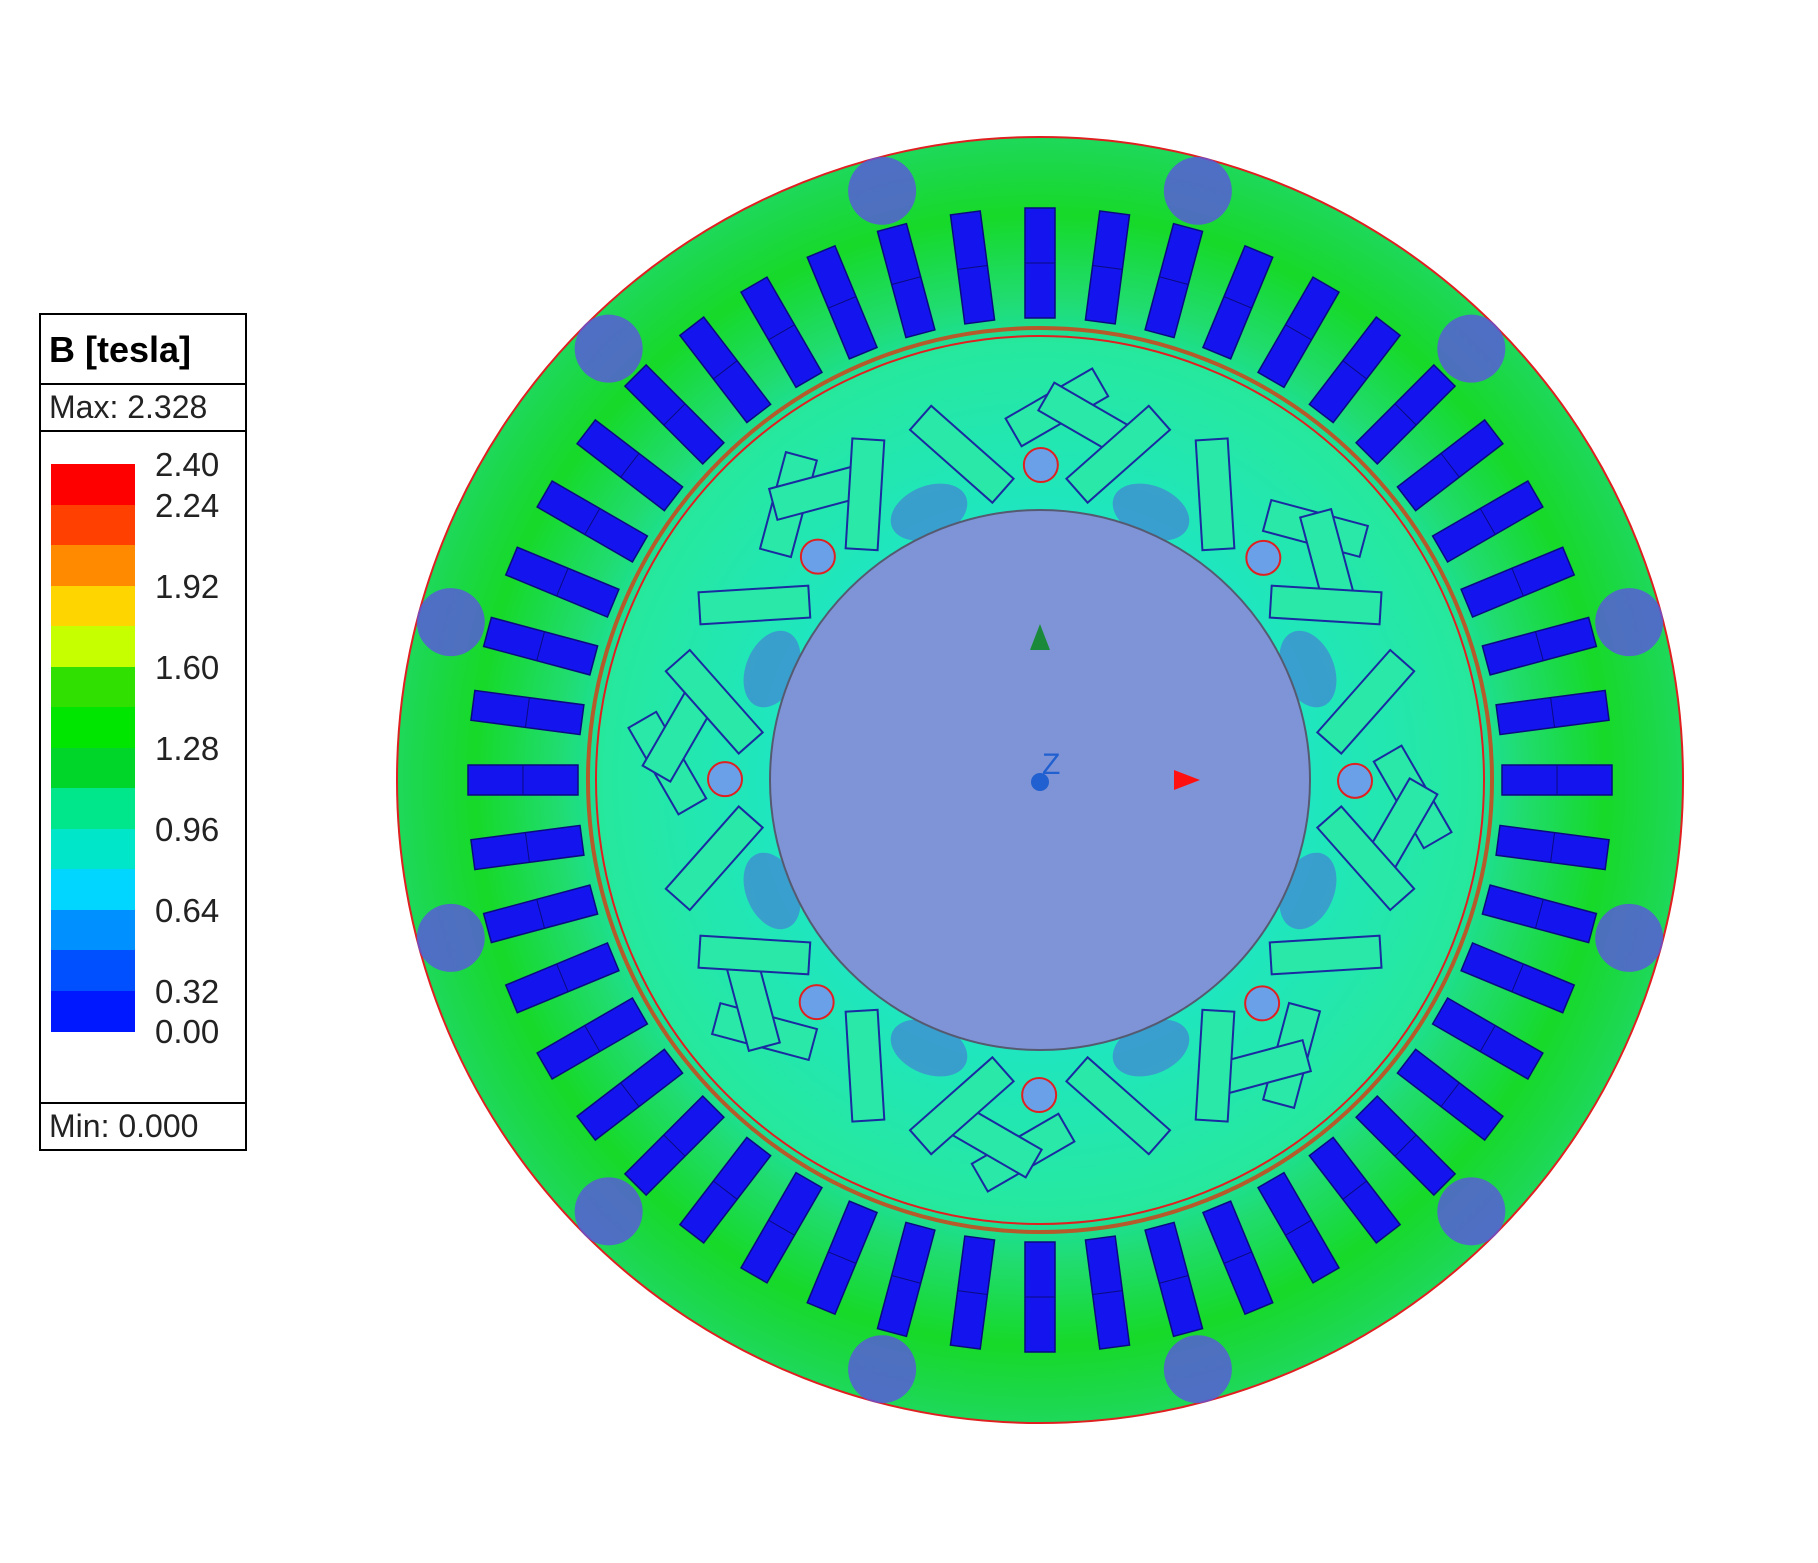 Image resolution: width=1818 pixels, height=1563 pixels. Describe the element at coordinates (187, 829) in the screenshot. I see `legend-tick-label: 0.96` at that location.